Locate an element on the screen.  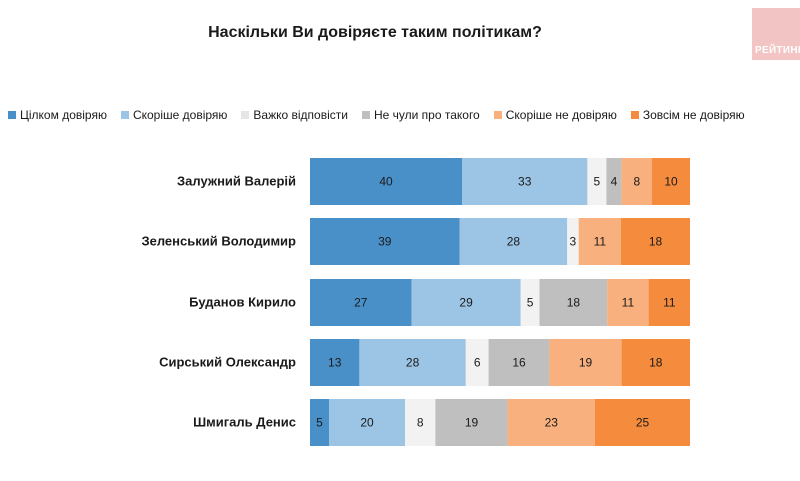
data-label: 13 is located at coordinates (335, 363).